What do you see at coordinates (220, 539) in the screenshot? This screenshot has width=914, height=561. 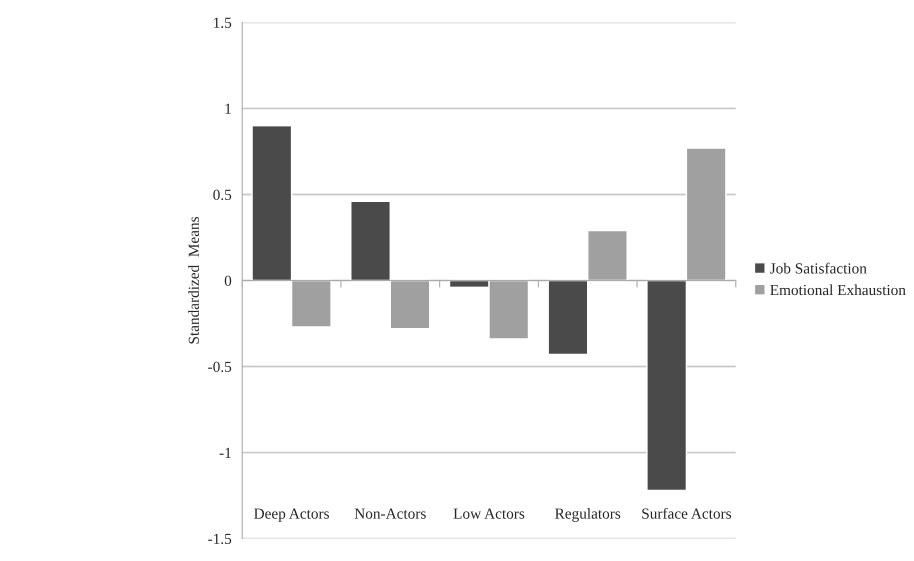 I see `y-tick-label: -1.5` at bounding box center [220, 539].